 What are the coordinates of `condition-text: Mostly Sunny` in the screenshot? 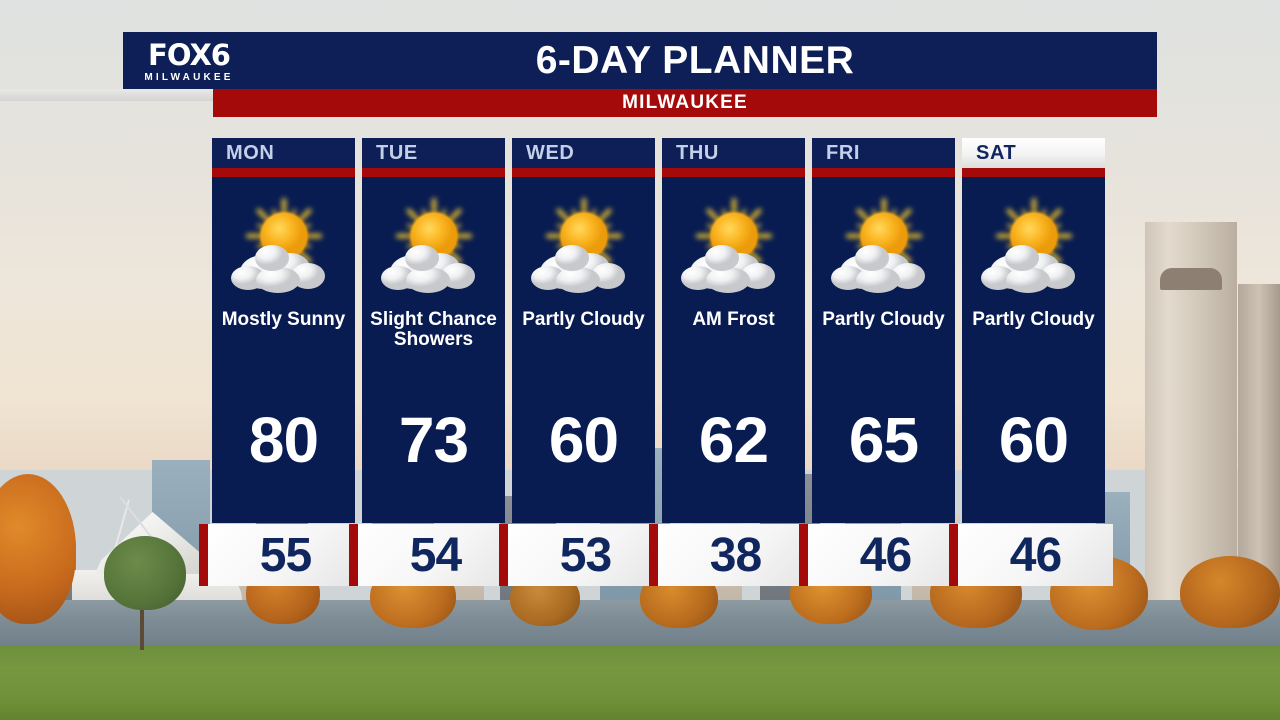 It's located at (283, 319).